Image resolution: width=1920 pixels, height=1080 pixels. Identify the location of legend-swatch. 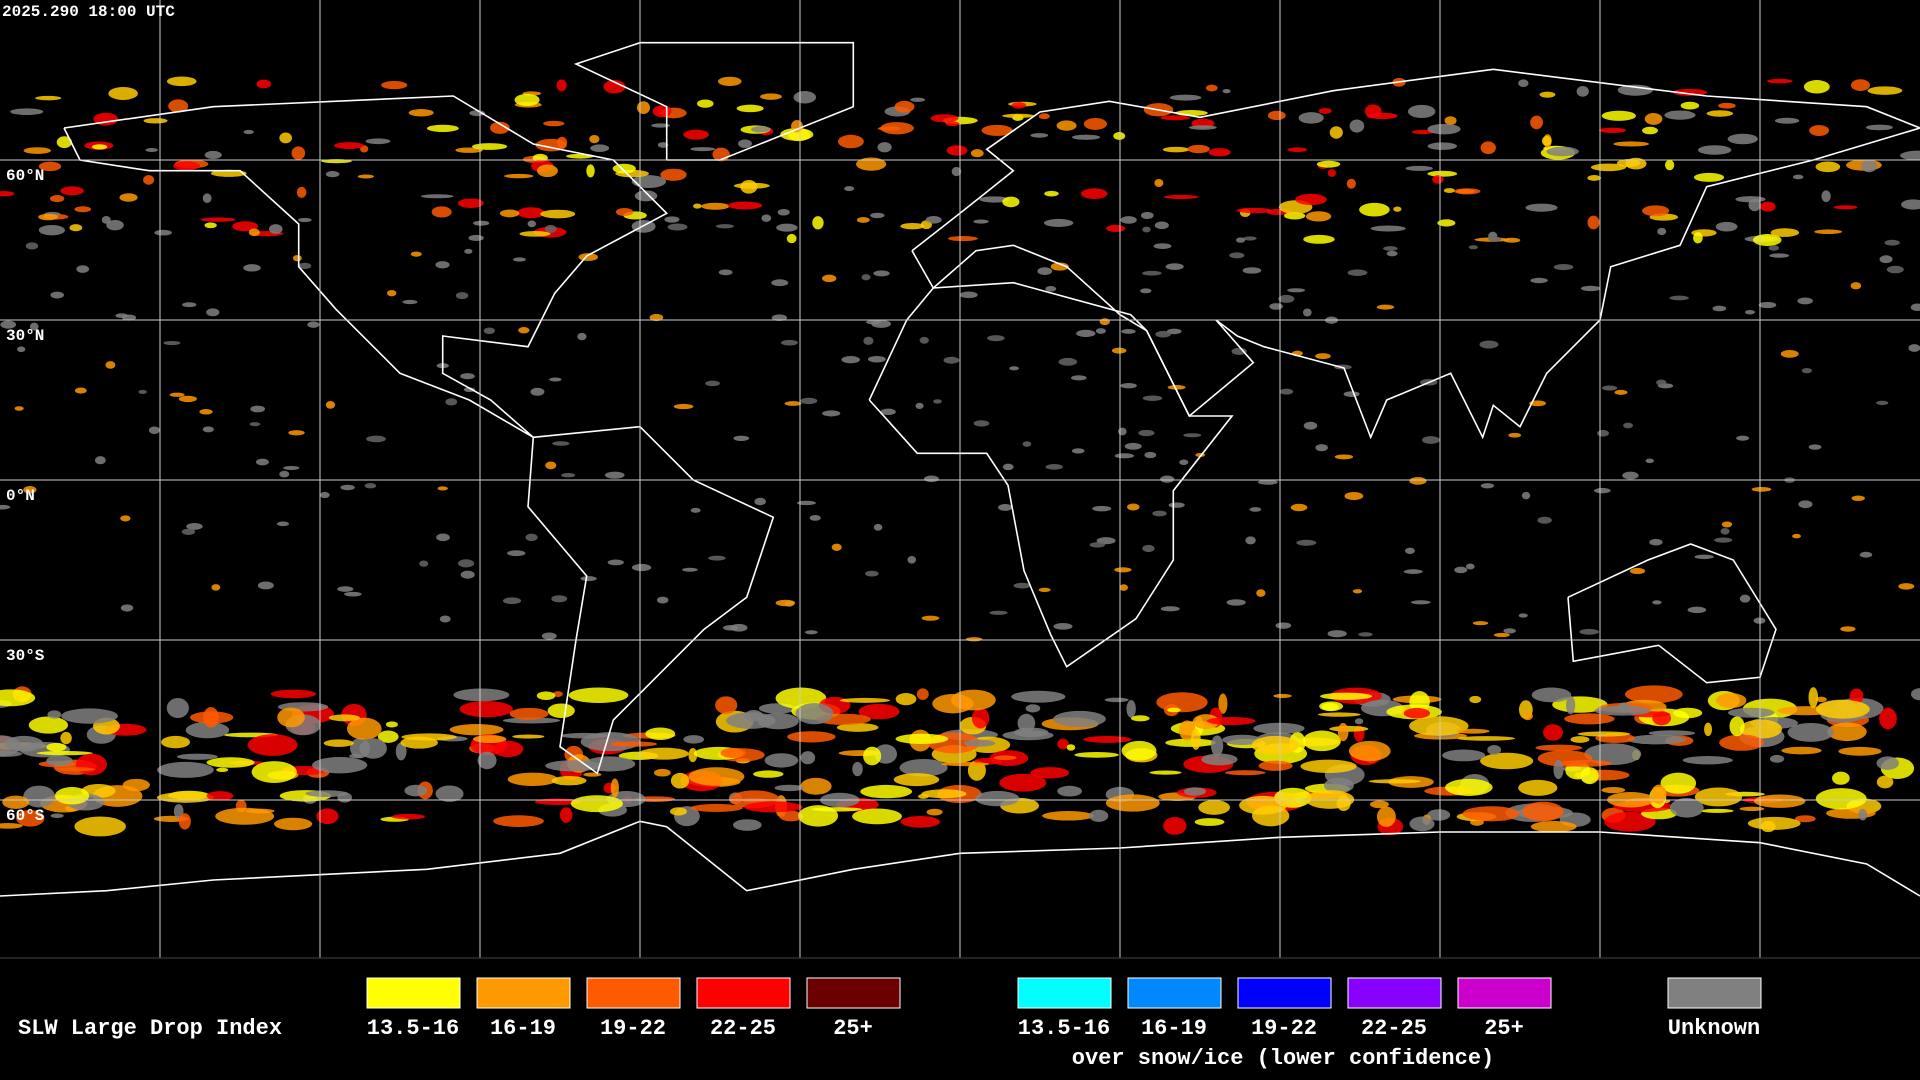
(1064, 993).